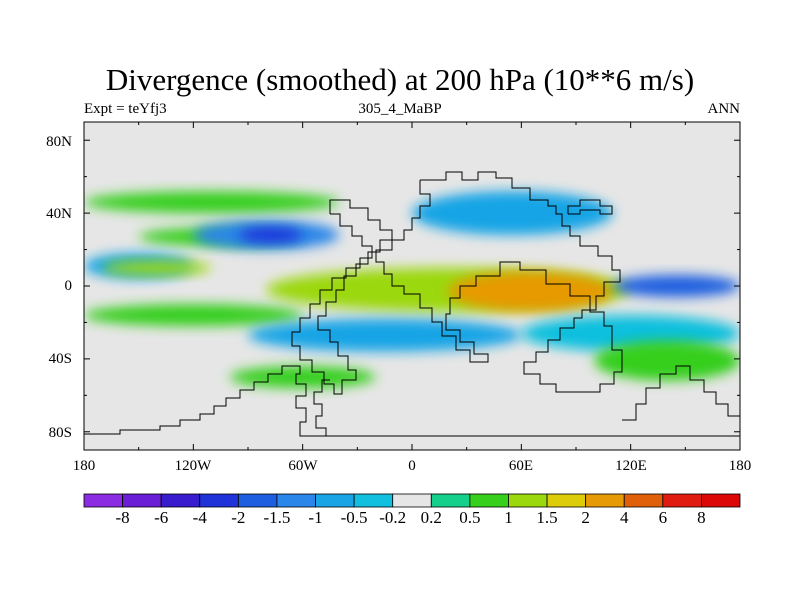 The width and height of the screenshot is (800, 600). I want to click on colorbar-label: -1, so click(315, 517).